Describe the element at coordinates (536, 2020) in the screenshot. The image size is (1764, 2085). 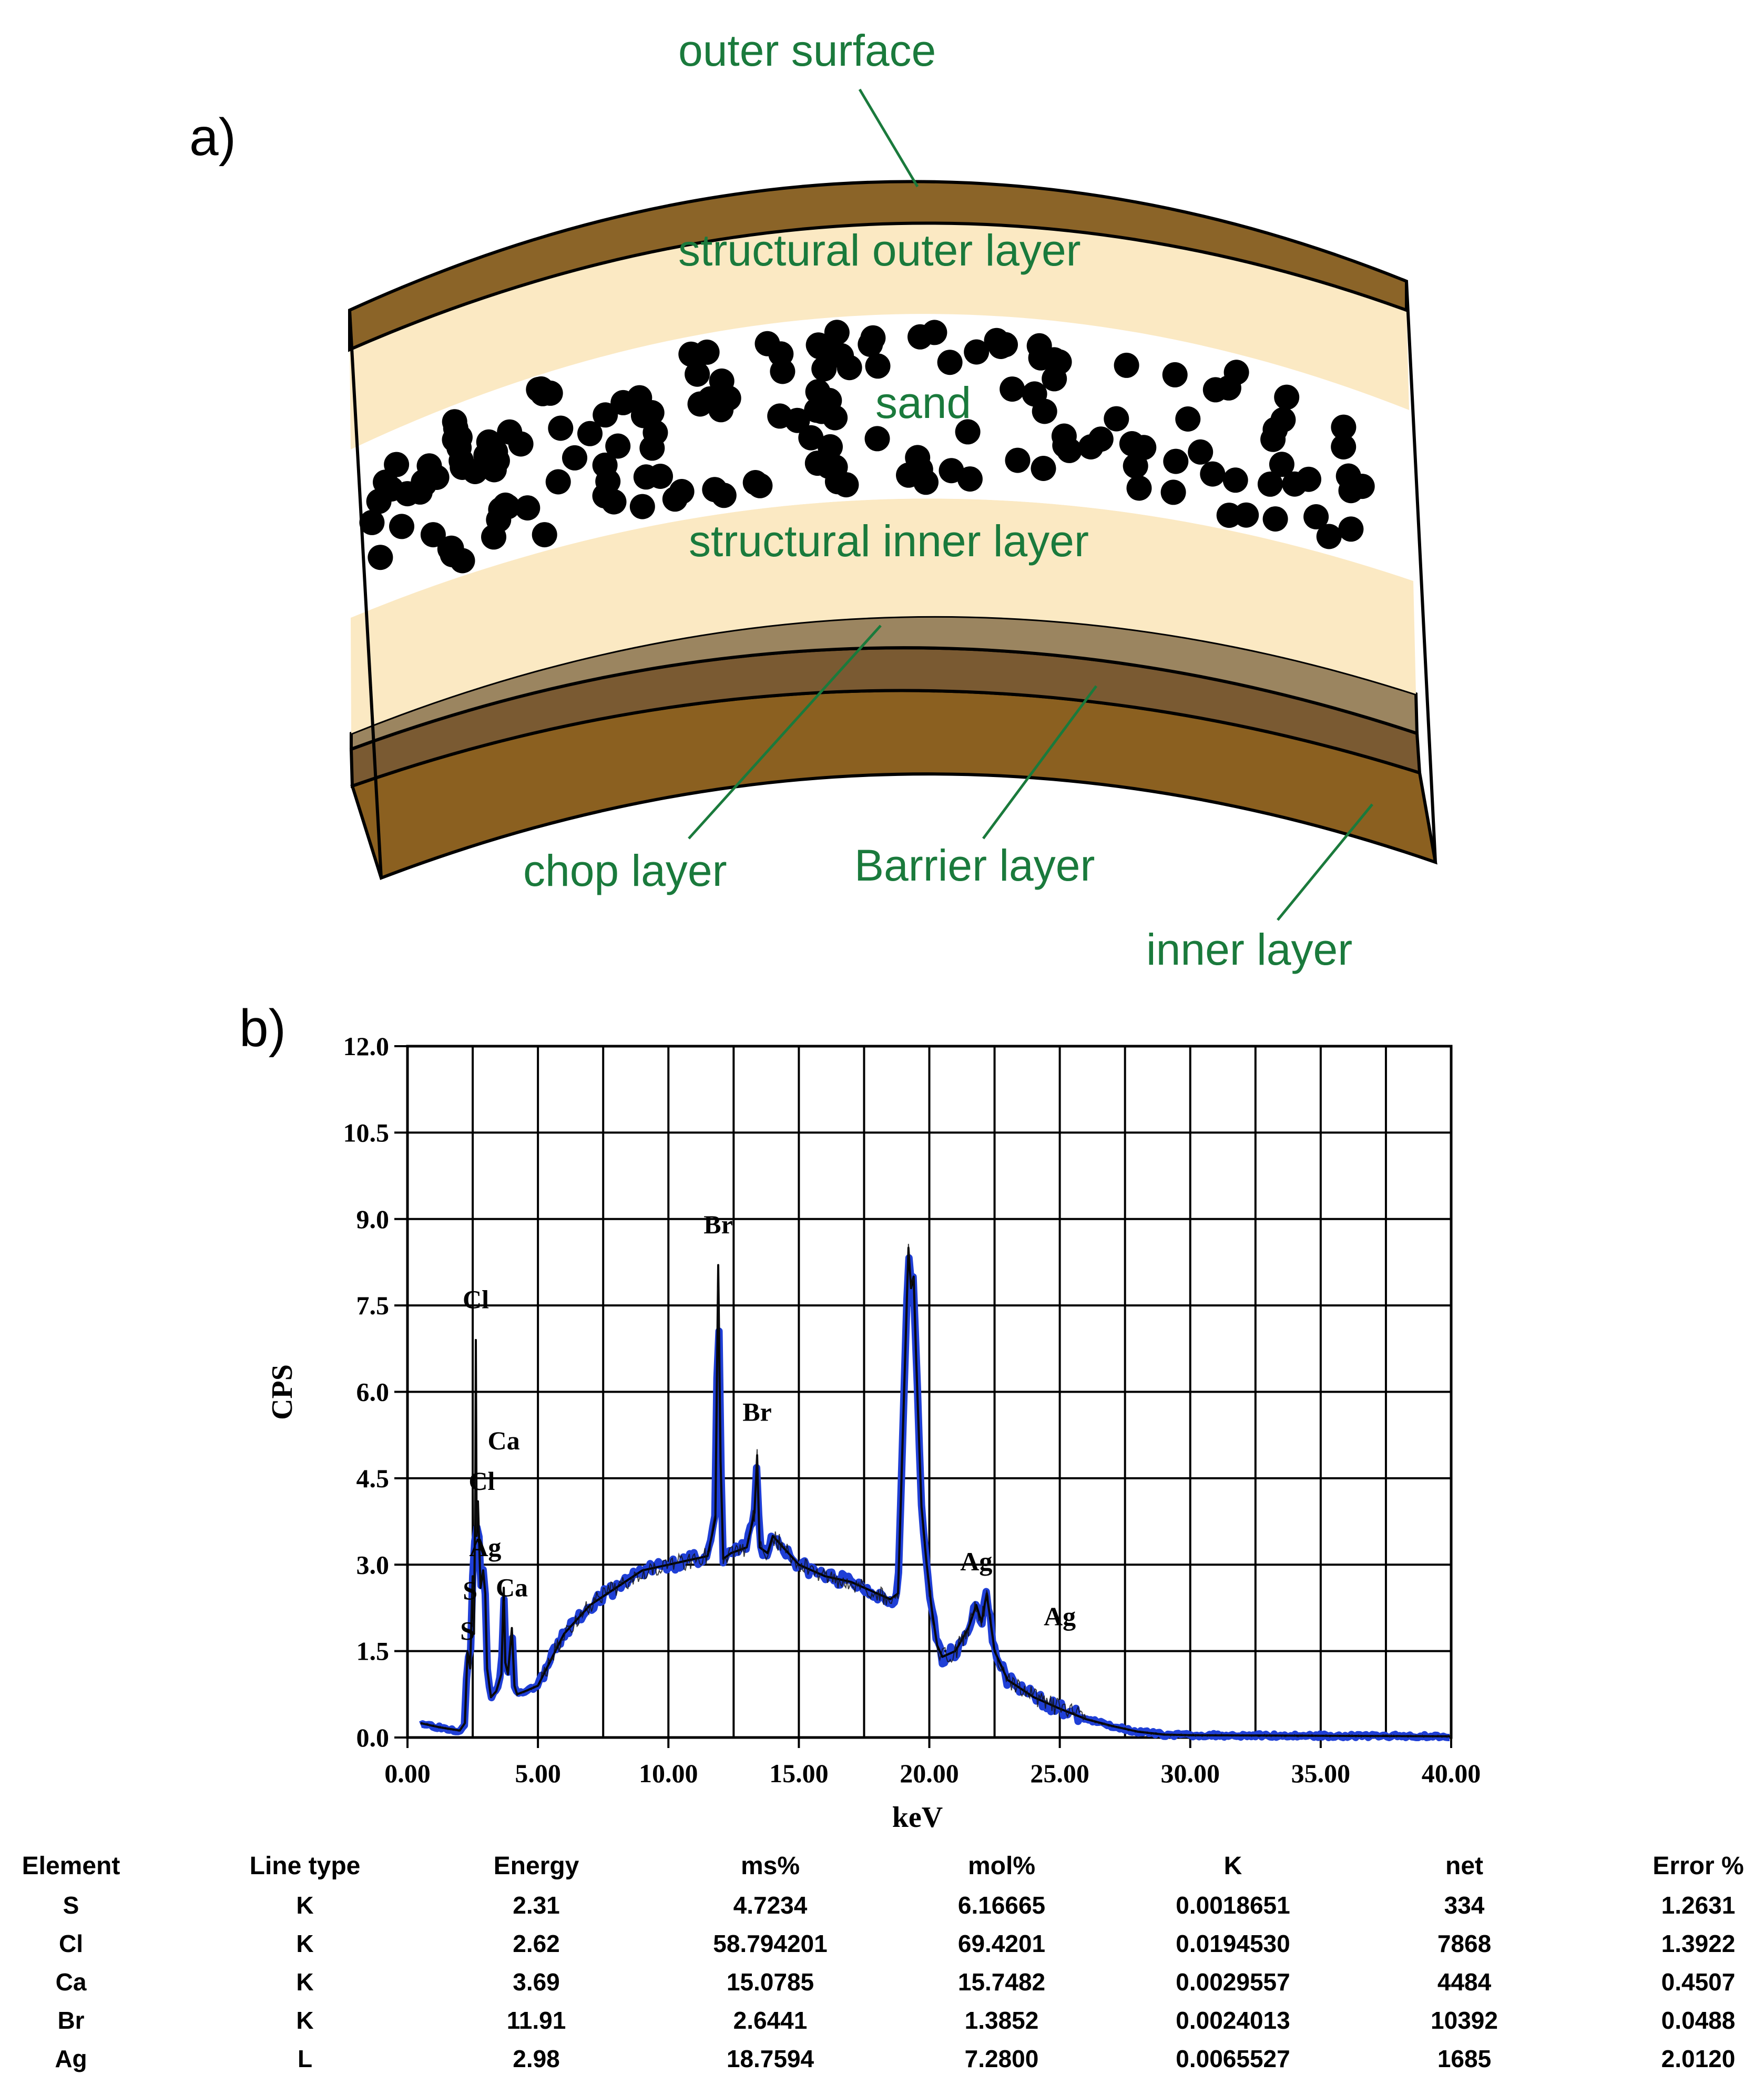
I see `table-cell: 11.91` at that location.